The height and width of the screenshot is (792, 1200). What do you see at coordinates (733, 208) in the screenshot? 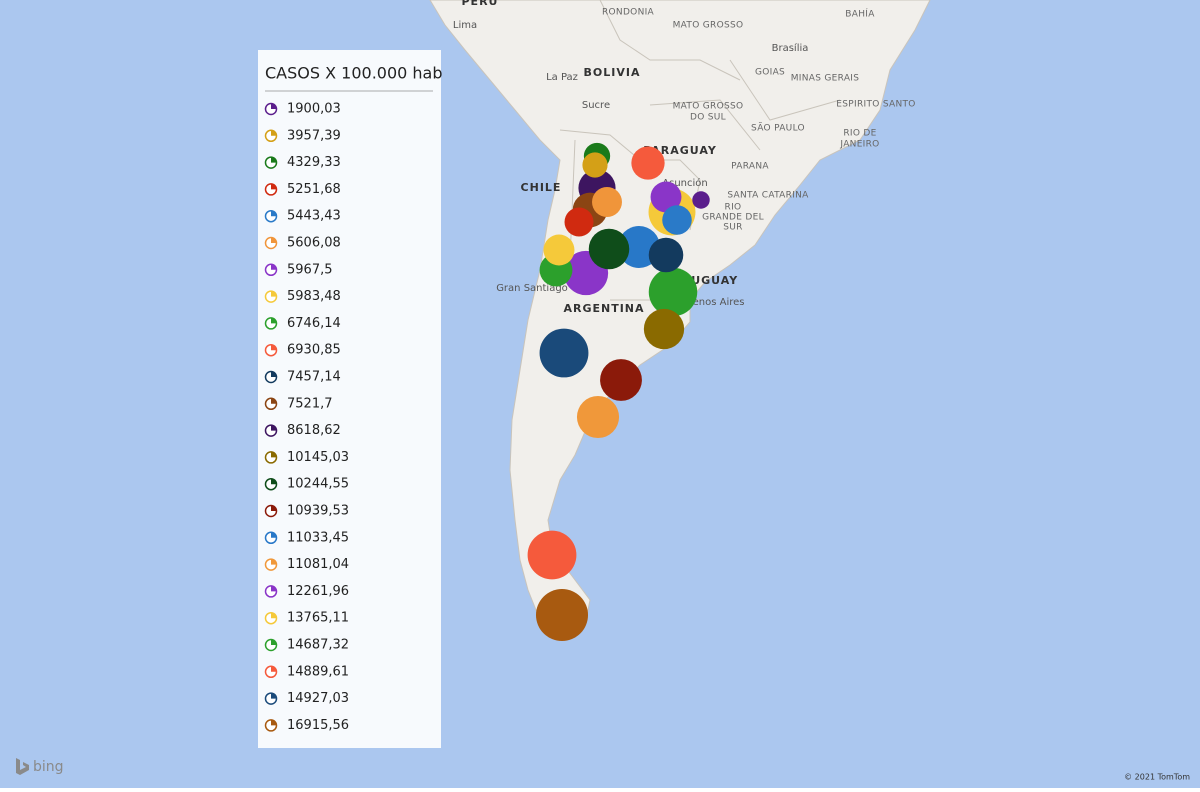
I see `map-label: RIO` at bounding box center [733, 208].